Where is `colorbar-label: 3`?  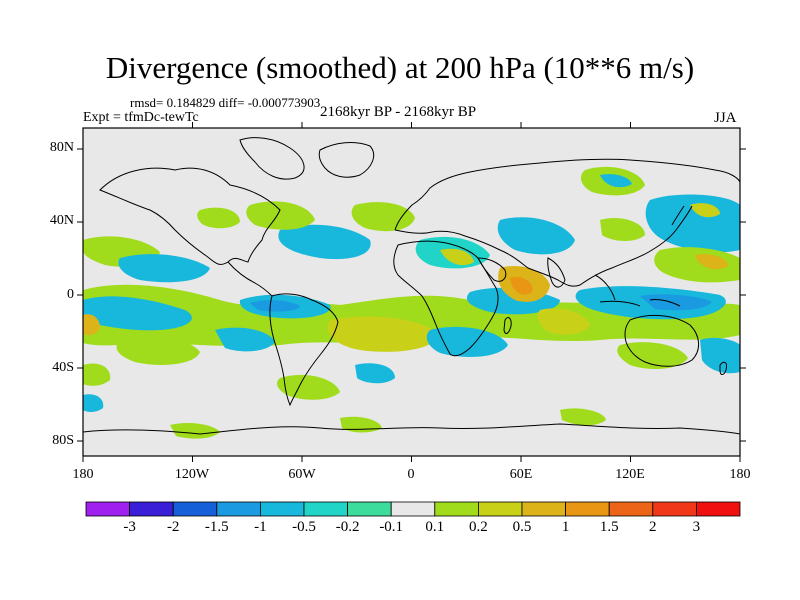
colorbar-label: 3 is located at coordinates (696, 527).